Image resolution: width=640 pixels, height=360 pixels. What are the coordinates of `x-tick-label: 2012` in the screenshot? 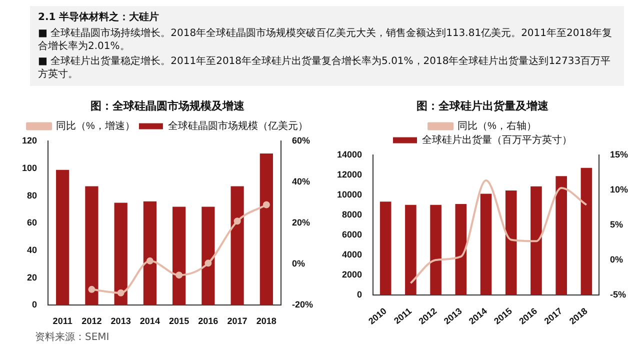 It's located at (92, 321).